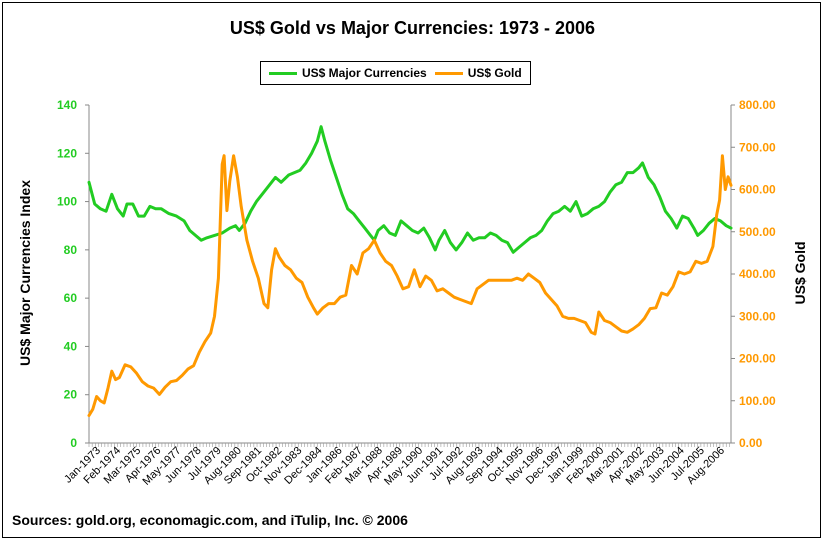 The image size is (825, 542). Describe the element at coordinates (757, 147) in the screenshot. I see `y-right-tick-label: 700.00` at that location.